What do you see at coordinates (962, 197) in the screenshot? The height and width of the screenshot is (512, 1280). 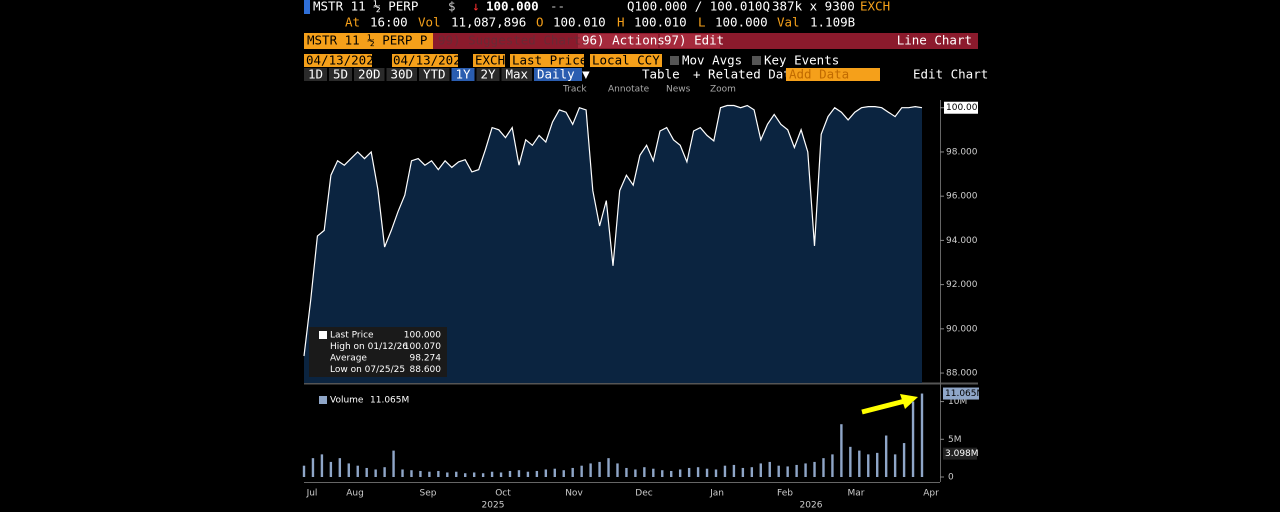 I see `y-tick-label: 96.000` at bounding box center [962, 197].